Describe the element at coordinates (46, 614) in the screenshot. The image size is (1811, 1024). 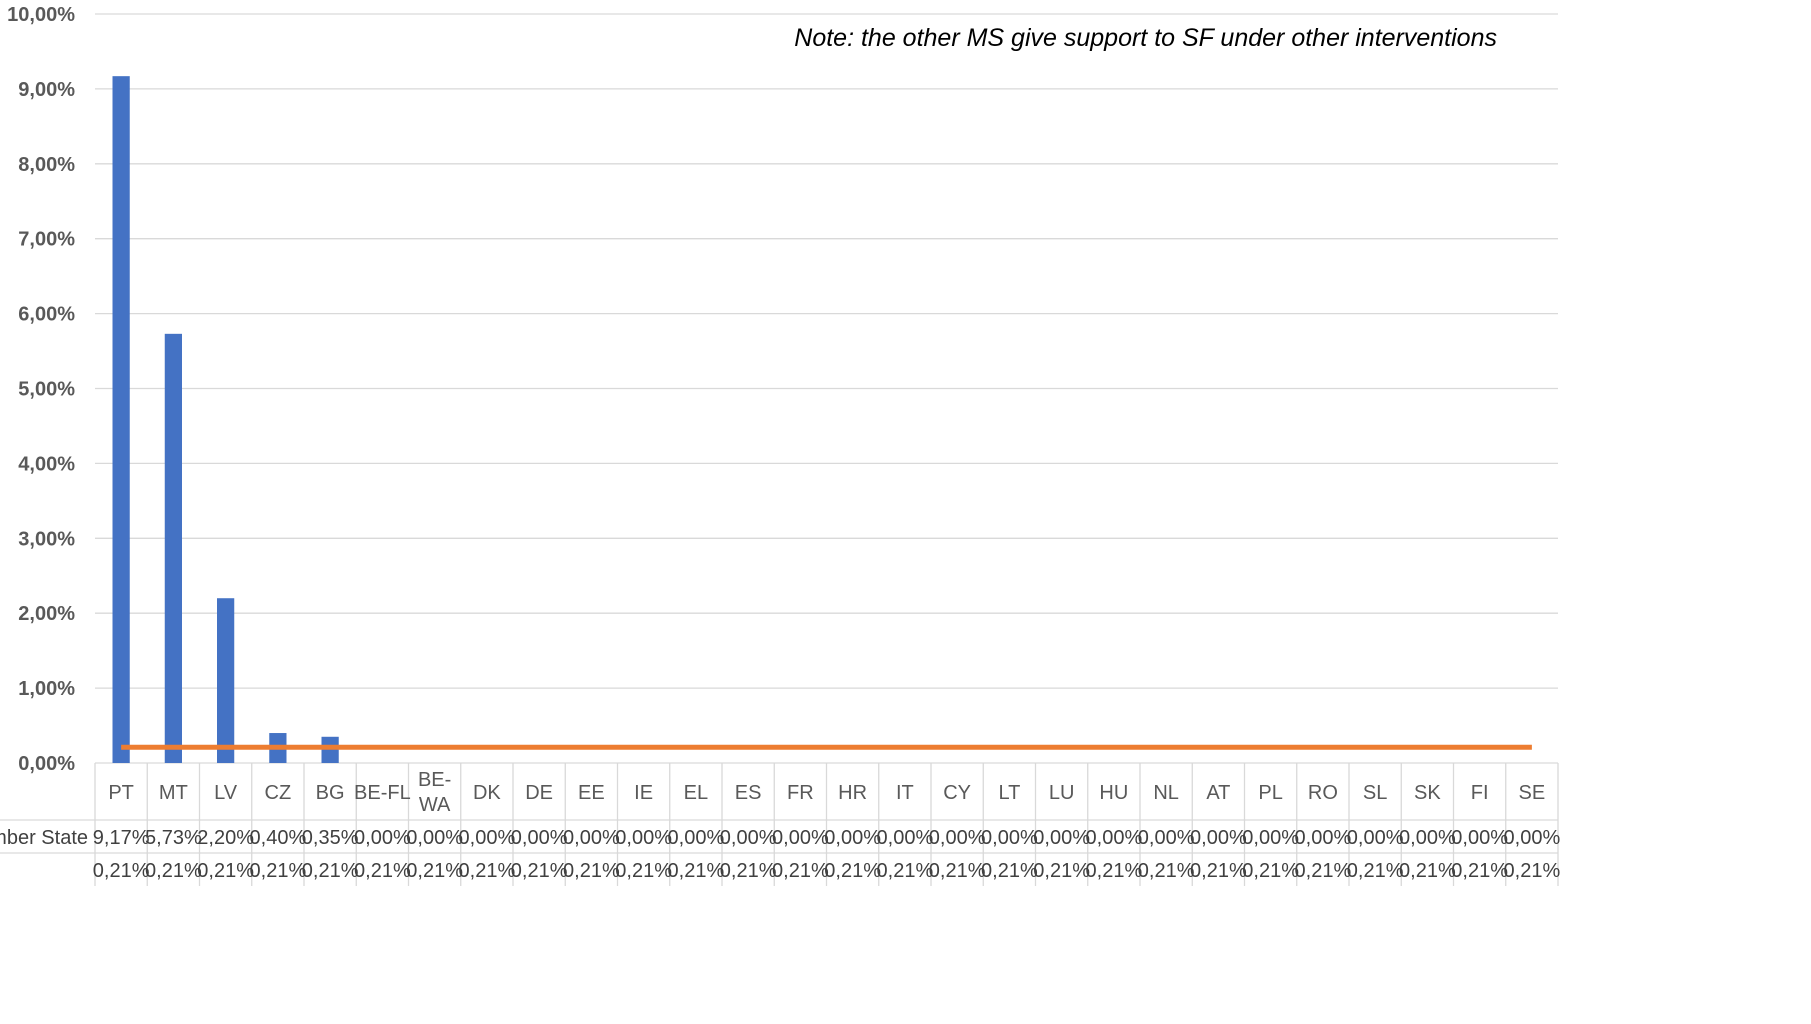
I see `y-tick-label: 2,00%` at that location.